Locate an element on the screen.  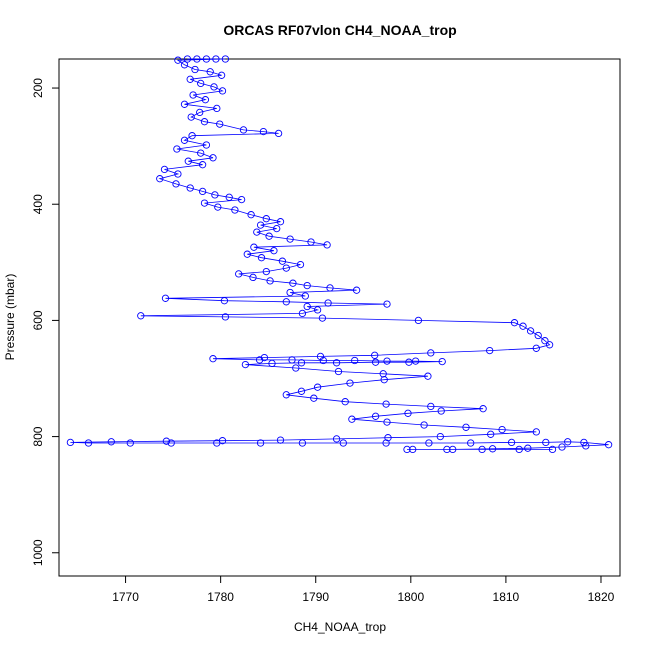
y-tick-label: 1000 is located at coordinates (38, 552).